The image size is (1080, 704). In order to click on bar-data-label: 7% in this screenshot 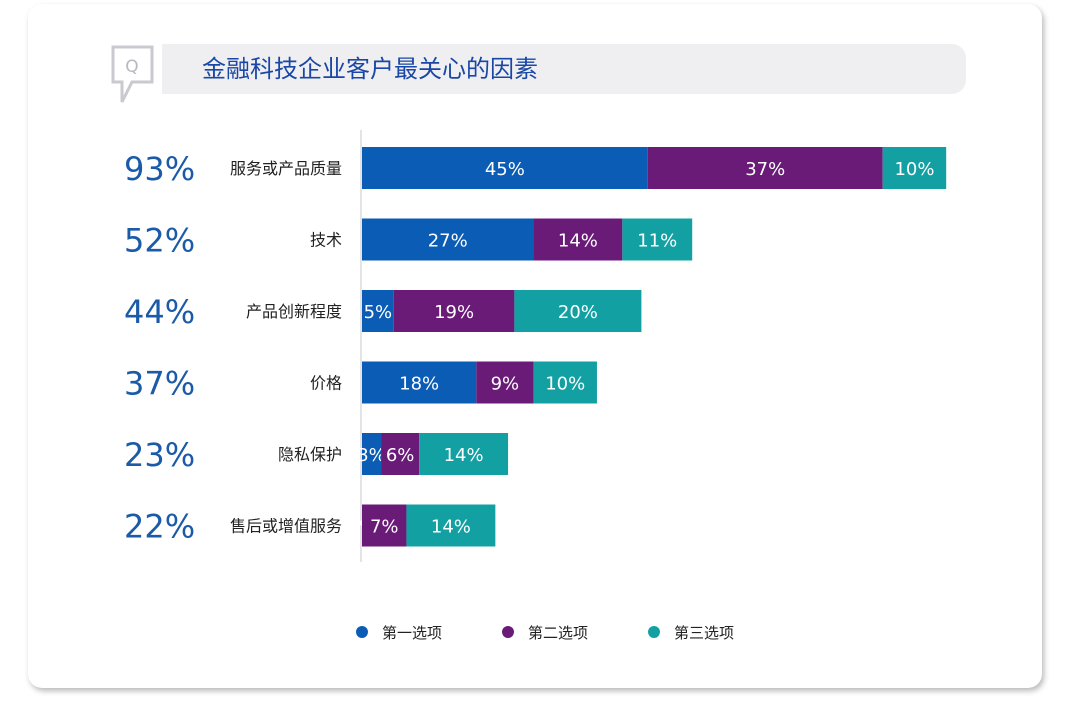, I will do `click(384, 527)`.